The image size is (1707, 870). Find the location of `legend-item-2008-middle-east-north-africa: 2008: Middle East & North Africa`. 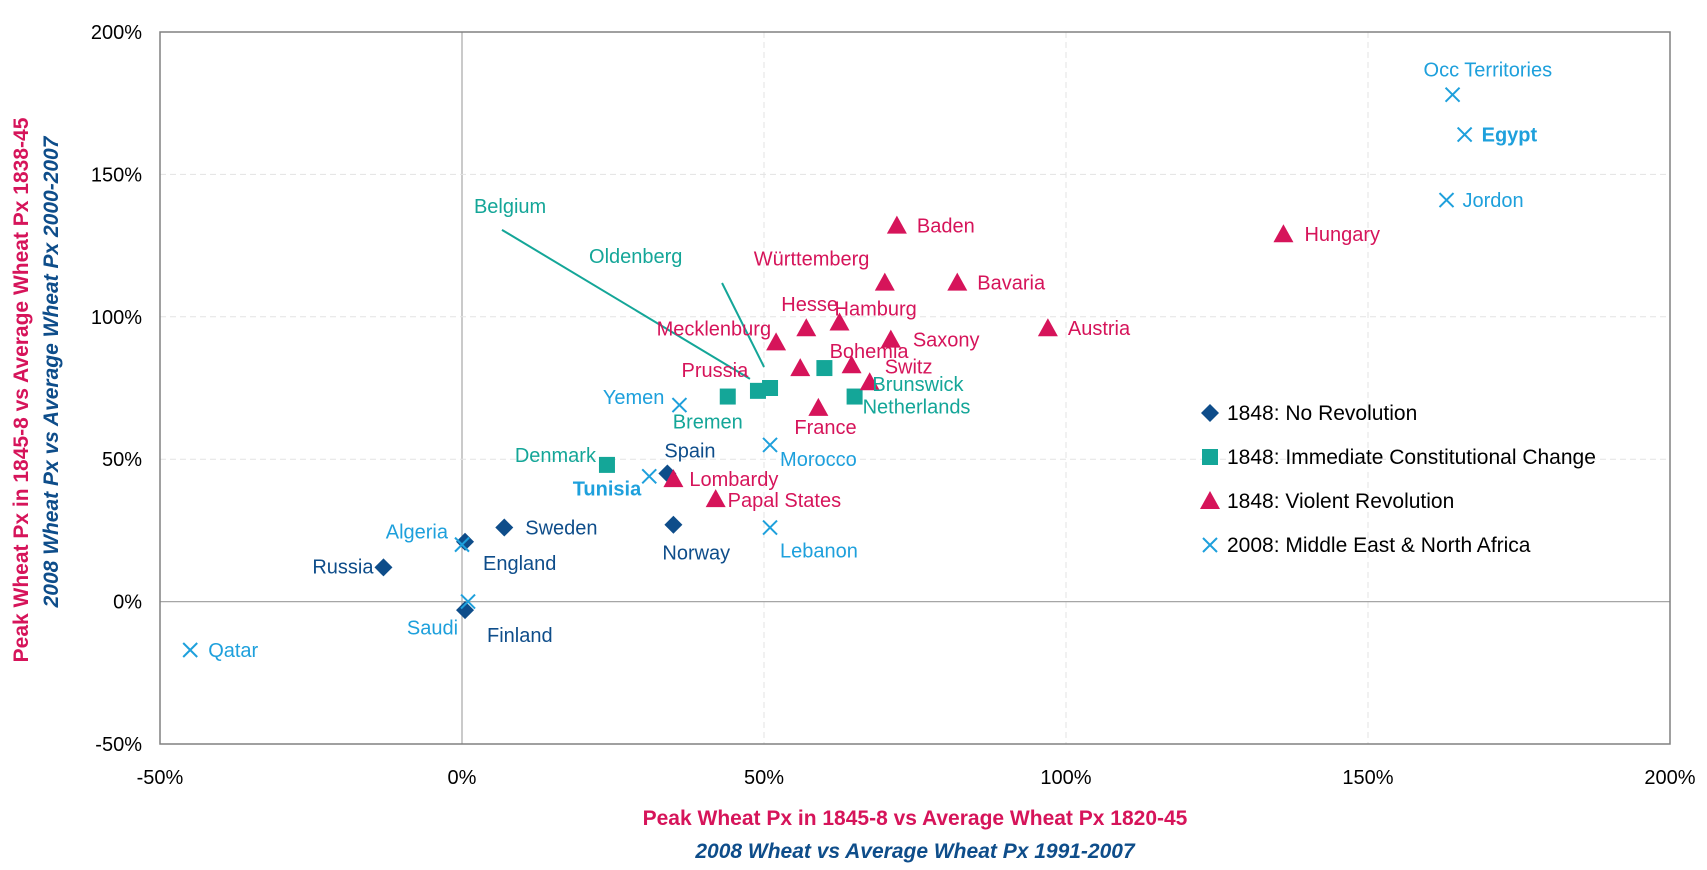

legend-item-2008-middle-east-north-africa: 2008: Middle East & North Africa is located at coordinates (1366, 545).